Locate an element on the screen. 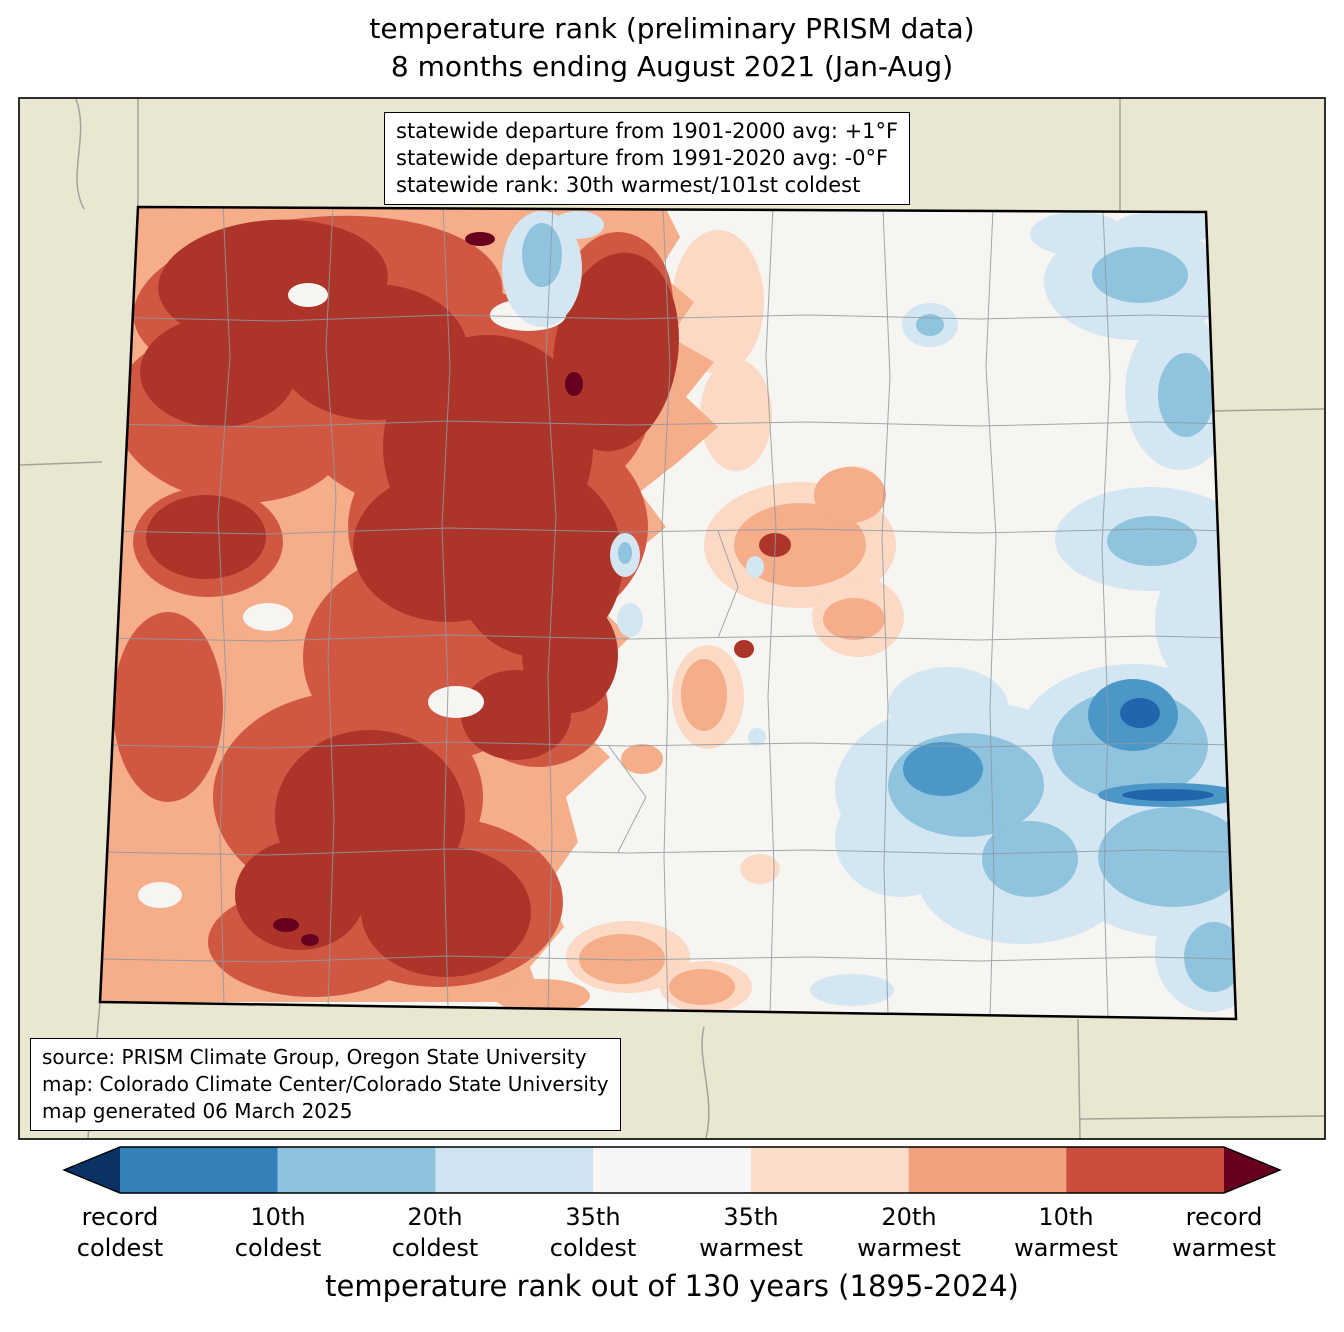 The height and width of the screenshot is (1332, 1344). title-line-2: 8 months ending August 2021 (Jan-Aug) is located at coordinates (672, 66).